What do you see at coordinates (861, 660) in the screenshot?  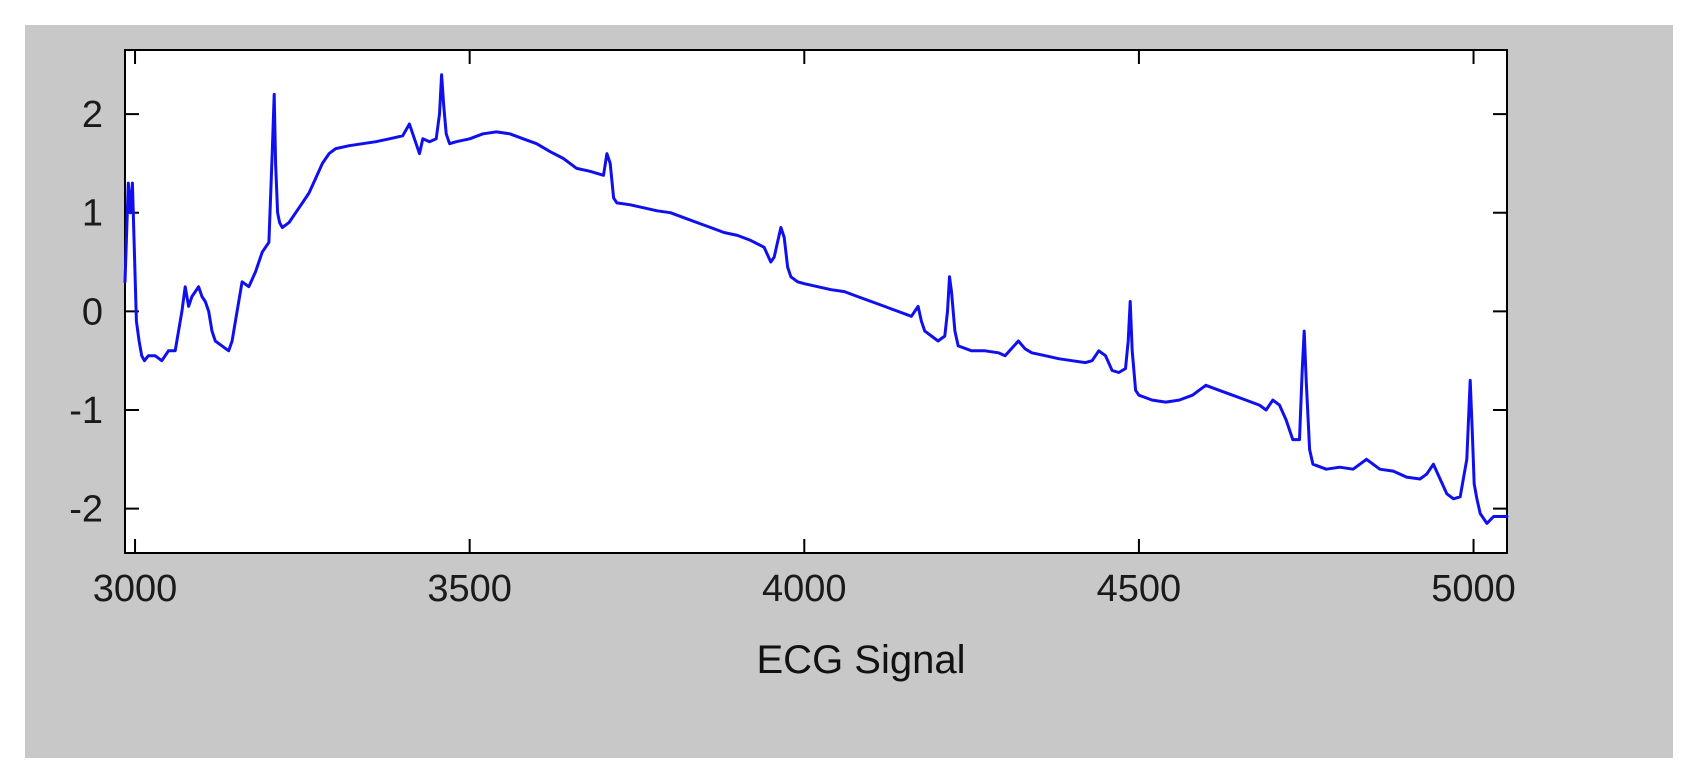 I see `x-axis-title: ECG Signal` at bounding box center [861, 660].